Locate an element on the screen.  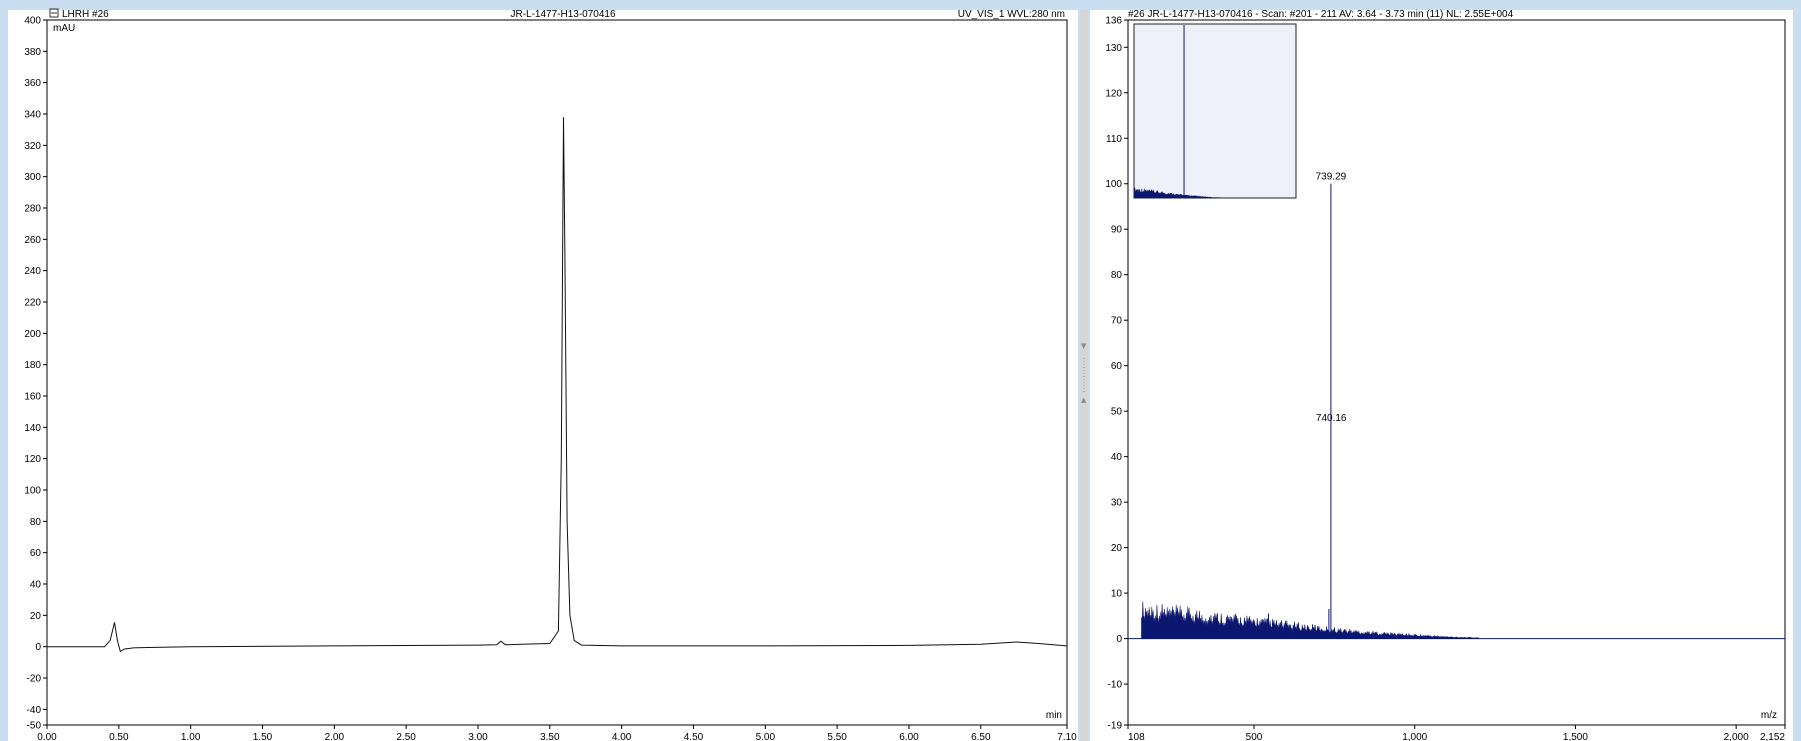
ms-y-tick-label: 70 is located at coordinates (1117, 321).